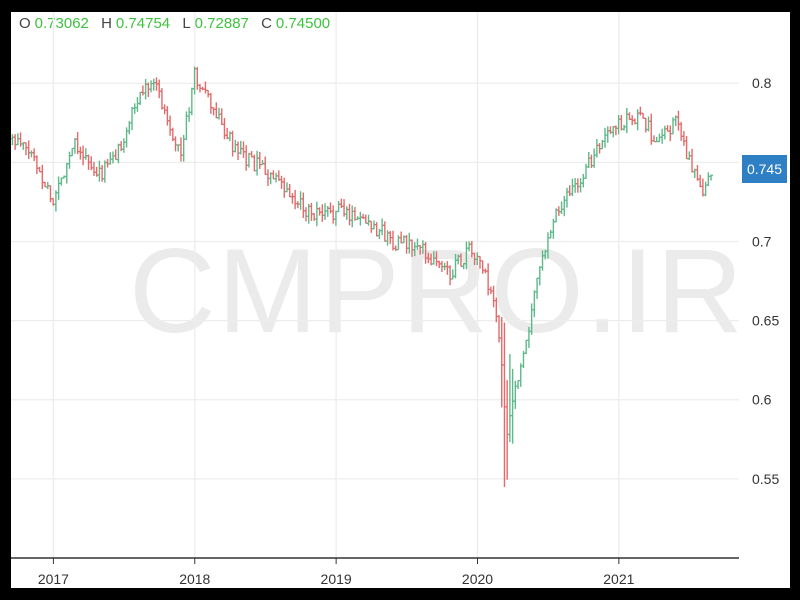 This screenshot has width=800, height=600. I want to click on y-tick-label: 0.65, so click(765, 321).